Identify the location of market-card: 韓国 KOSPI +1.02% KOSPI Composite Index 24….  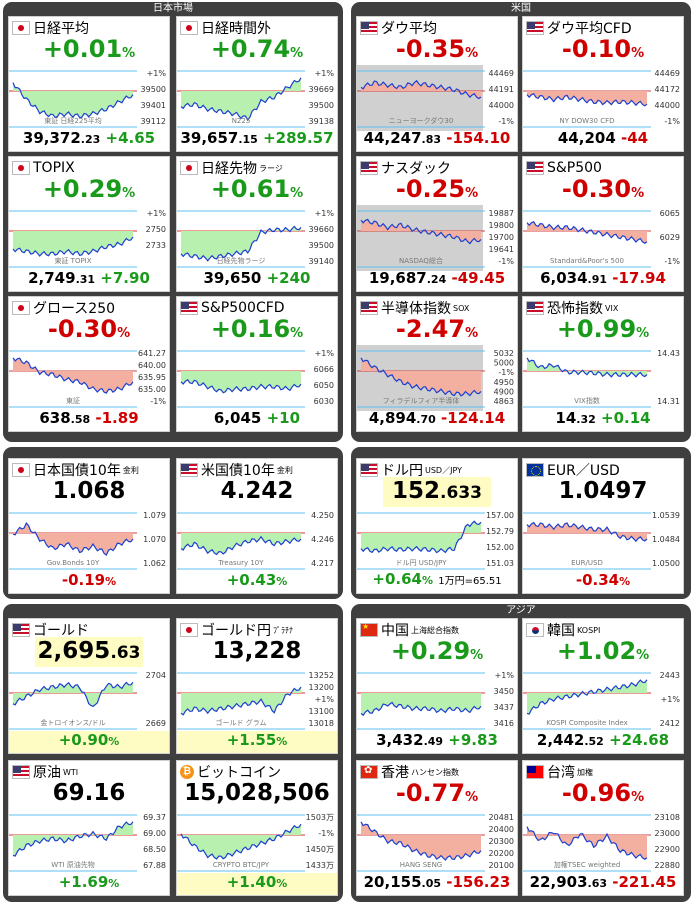
(603, 686).